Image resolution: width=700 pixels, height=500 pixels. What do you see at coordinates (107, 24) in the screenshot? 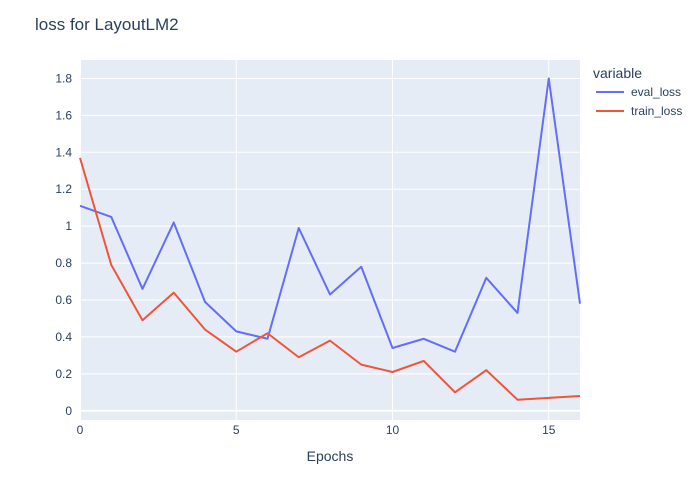
I see `chart-title: loss for LayoutLM2` at bounding box center [107, 24].